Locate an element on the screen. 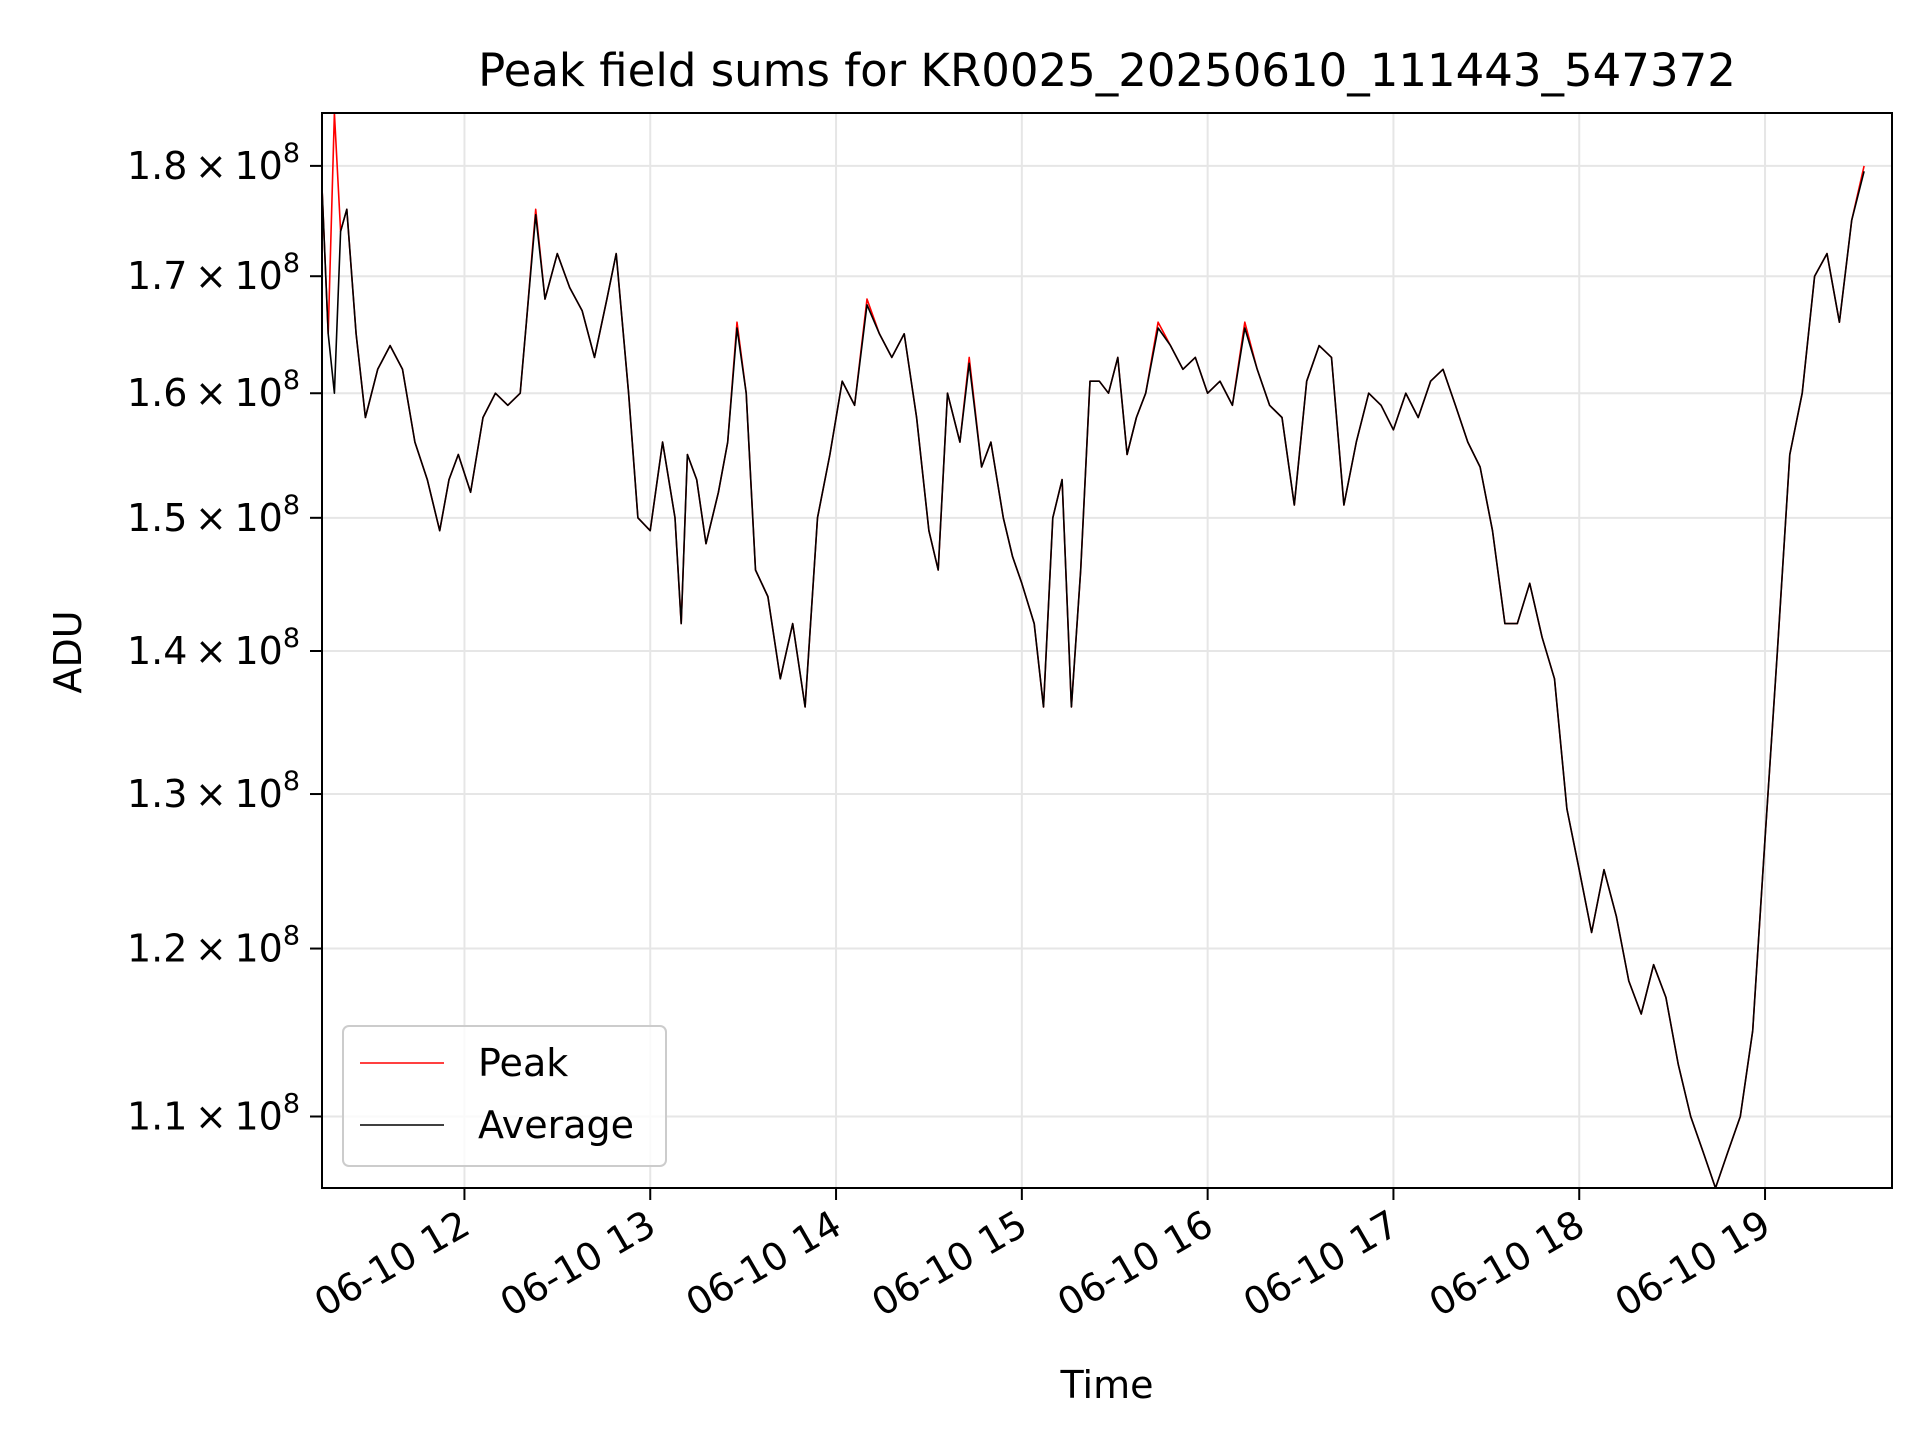 Image resolution: width=1920 pixels, height=1440 pixels. x-tick-label: 06-10 17 is located at coordinates (1321, 1264).